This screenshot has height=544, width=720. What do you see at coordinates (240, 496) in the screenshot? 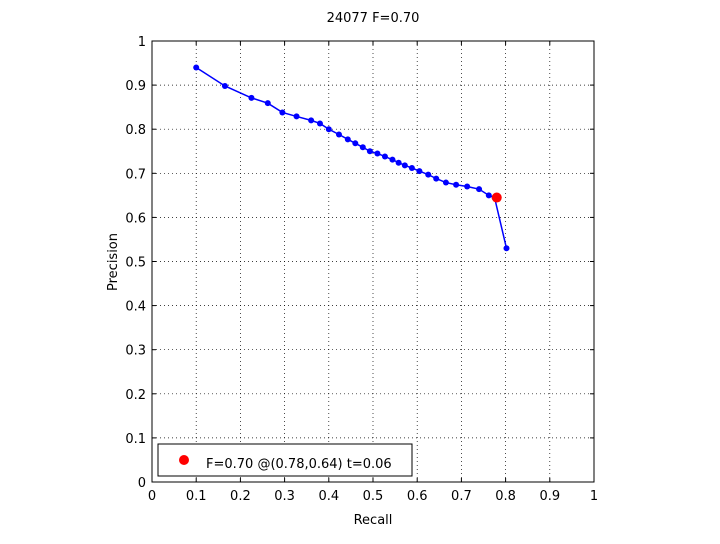
I see `x-tick-label: 0.2` at bounding box center [240, 496].